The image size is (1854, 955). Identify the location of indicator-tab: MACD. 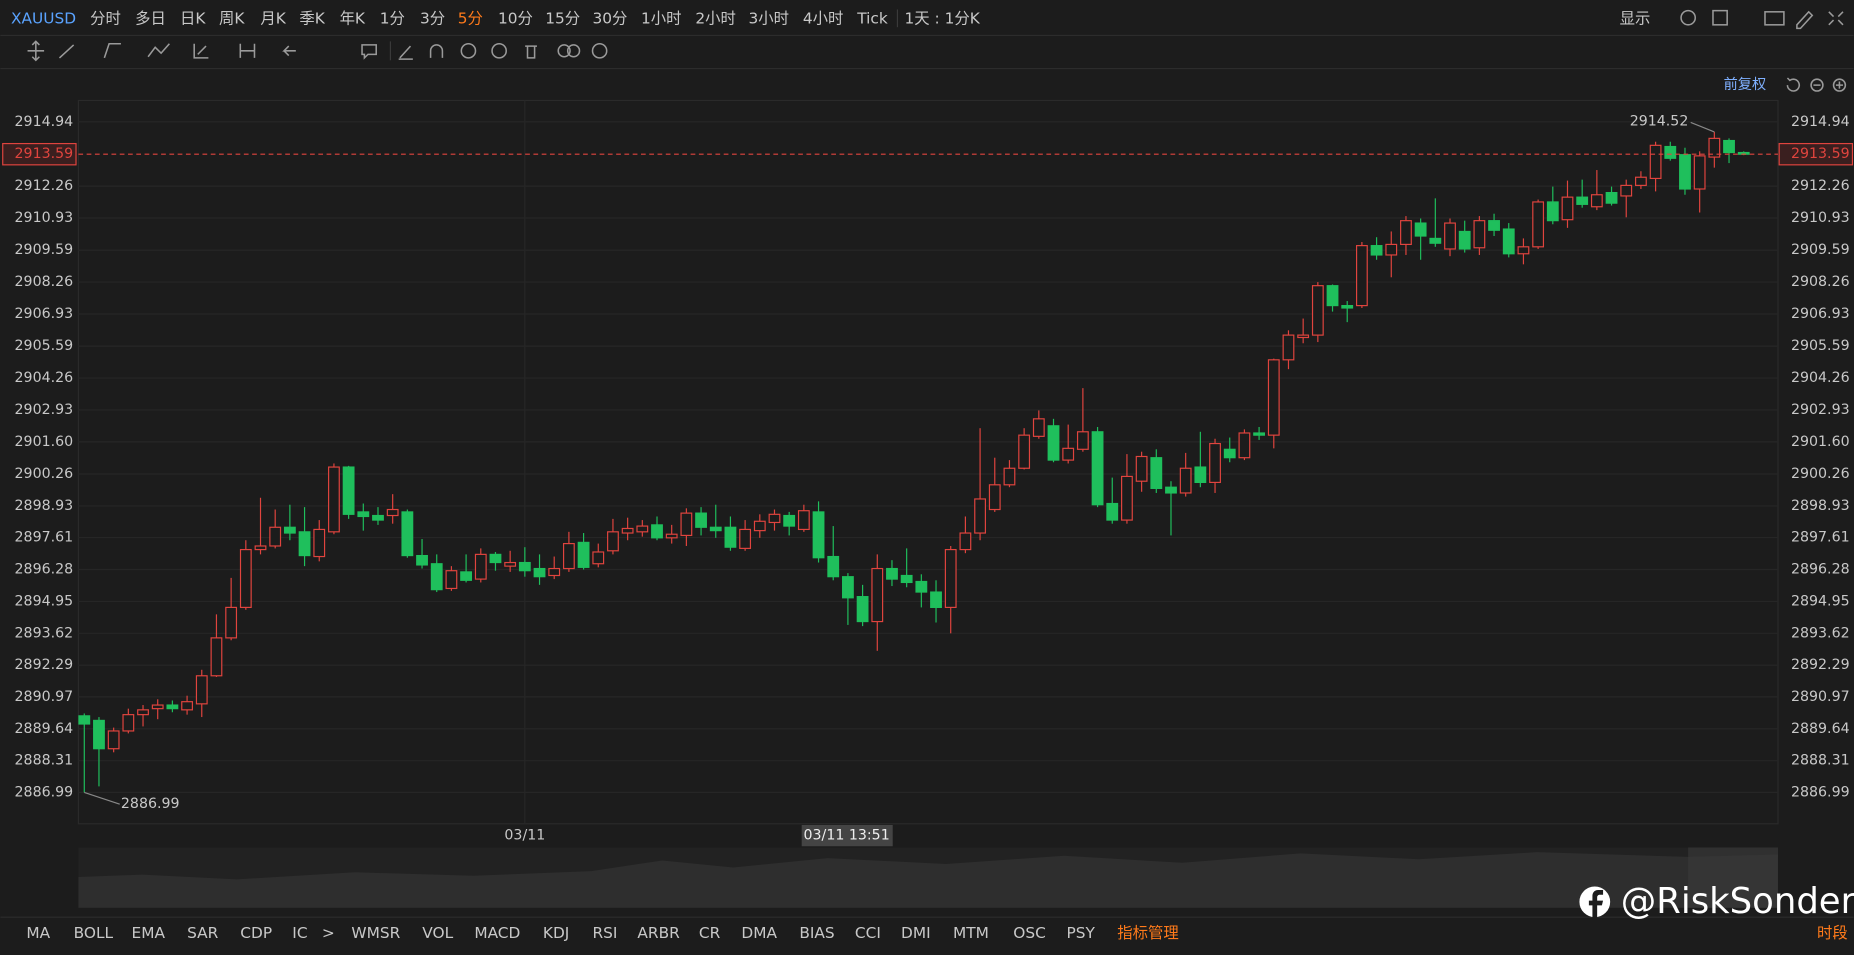
(497, 933).